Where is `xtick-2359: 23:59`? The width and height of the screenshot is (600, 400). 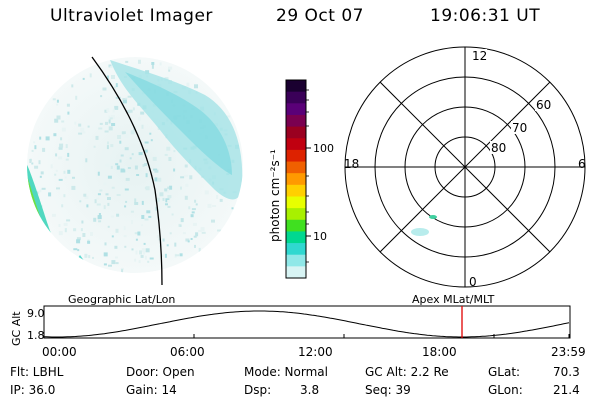
xtick-2359: 23:59 is located at coordinates (568, 352).